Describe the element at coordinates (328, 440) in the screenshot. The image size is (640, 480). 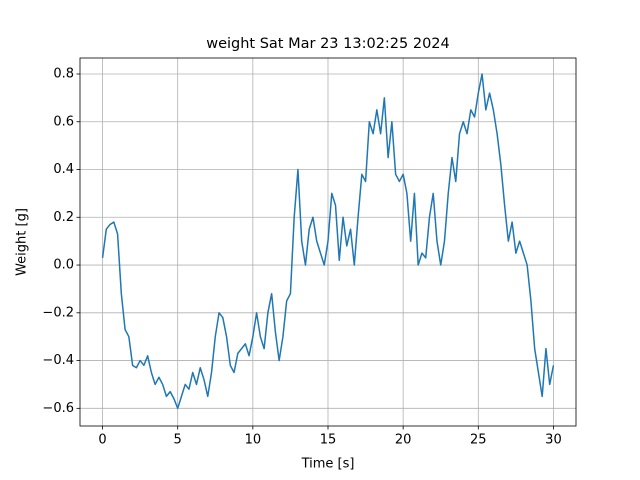
I see `x-tick-label: 15` at that location.